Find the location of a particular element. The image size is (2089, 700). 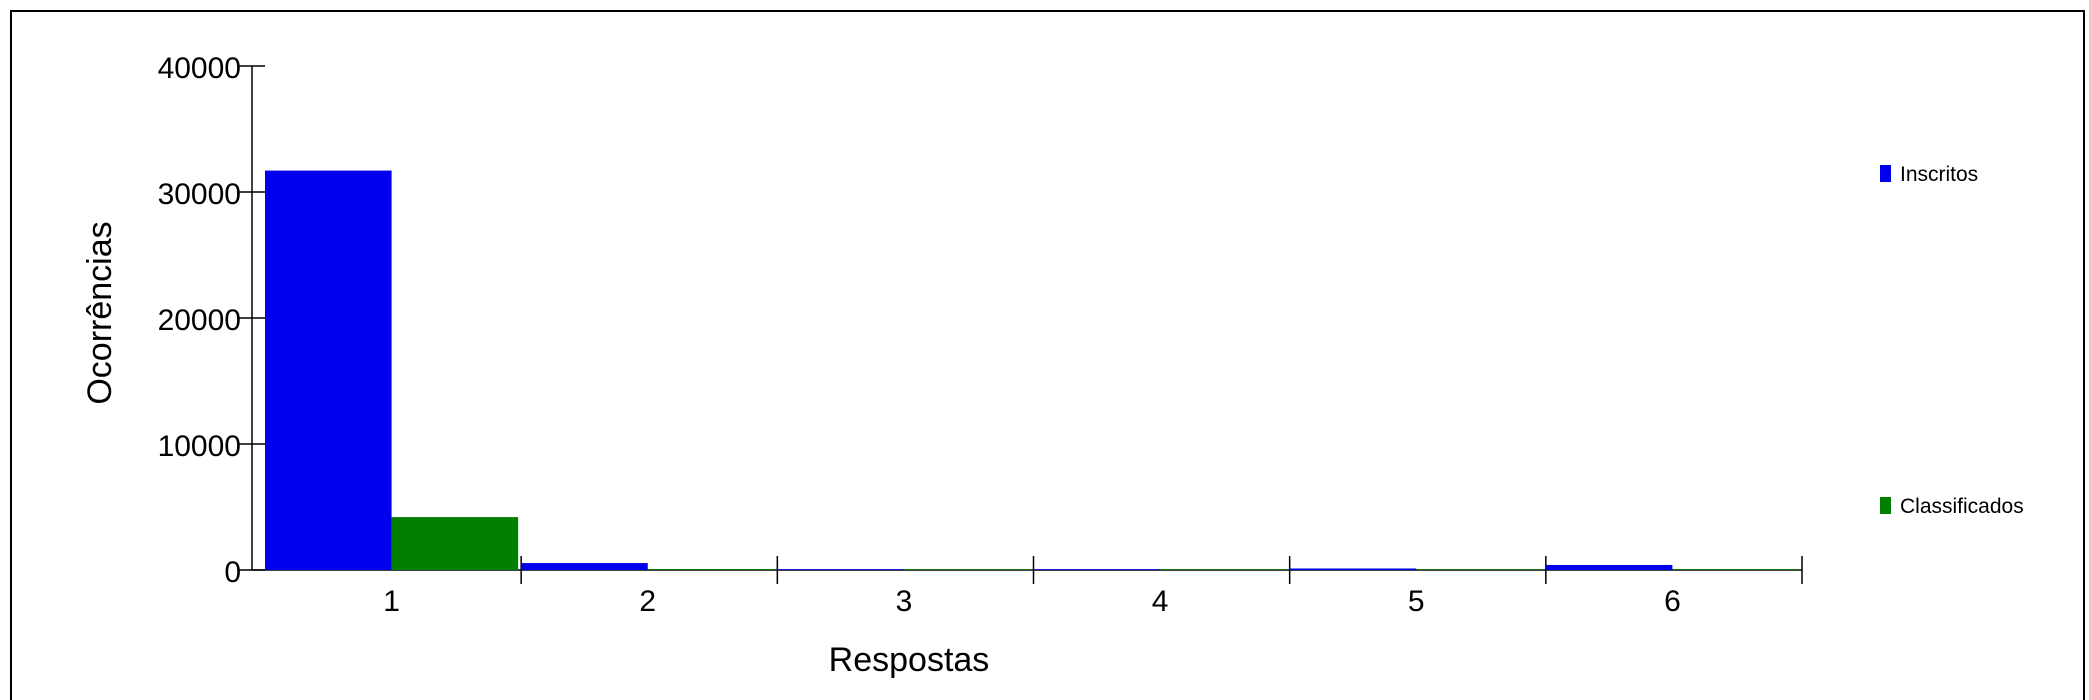

y-axis-label: Ocorrências is located at coordinates (100, 312).